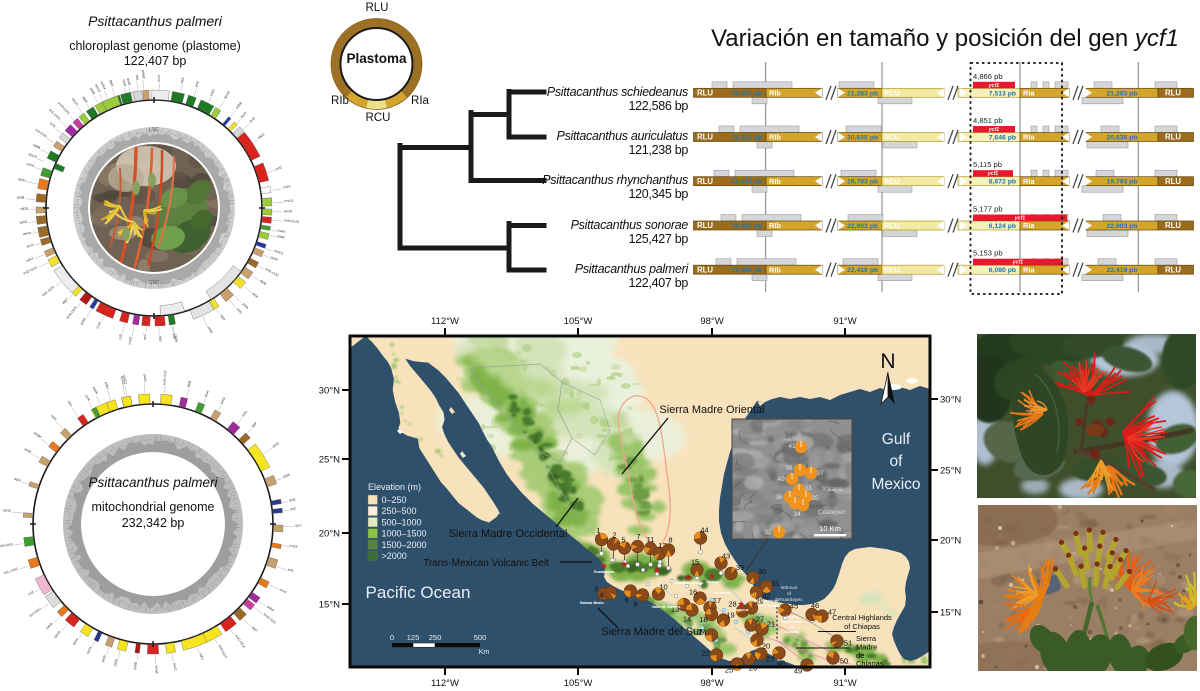 The width and height of the screenshot is (1200, 691). Describe the element at coordinates (153, 523) in the screenshot. I see `svg-text: 232,342 bp` at that location.